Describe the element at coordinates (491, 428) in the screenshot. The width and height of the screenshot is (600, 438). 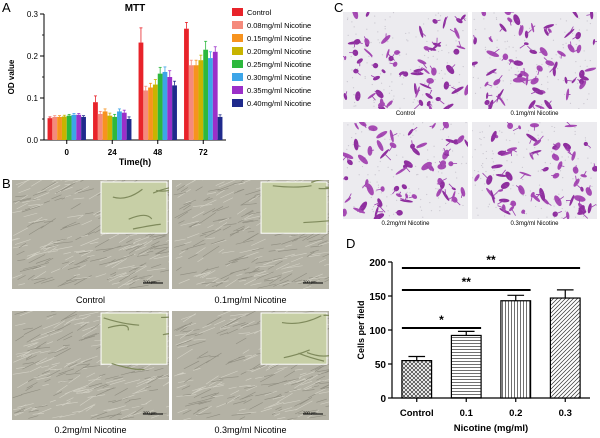
I see `x-axis-label: Nicotine (mg/ml)` at that location.